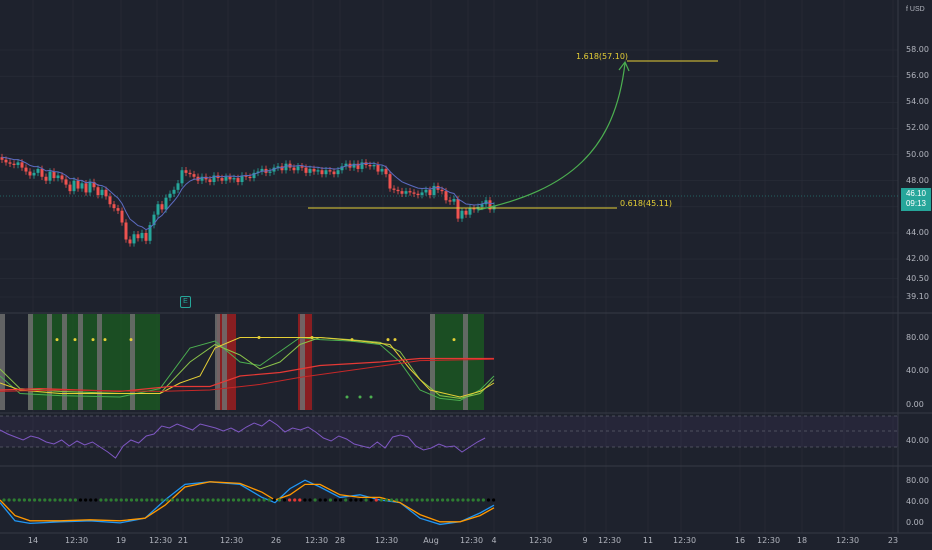 The image size is (932, 550). What do you see at coordinates (648, 540) in the screenshot?
I see `time-tick: 11` at bounding box center [648, 540].